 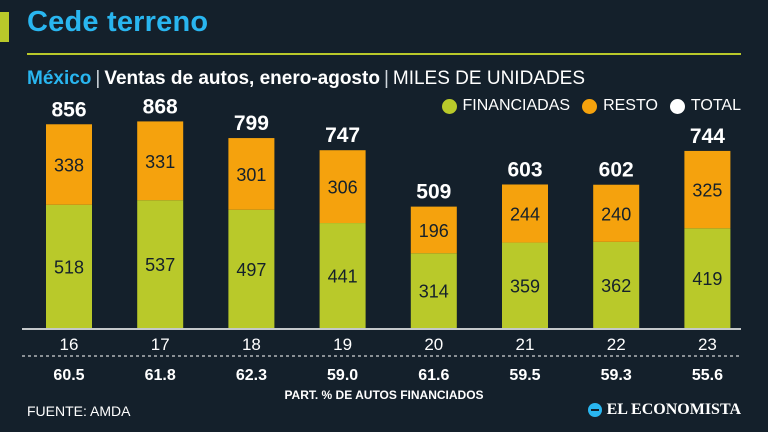 I want to click on label-financiadas: 518, so click(x=69, y=267).